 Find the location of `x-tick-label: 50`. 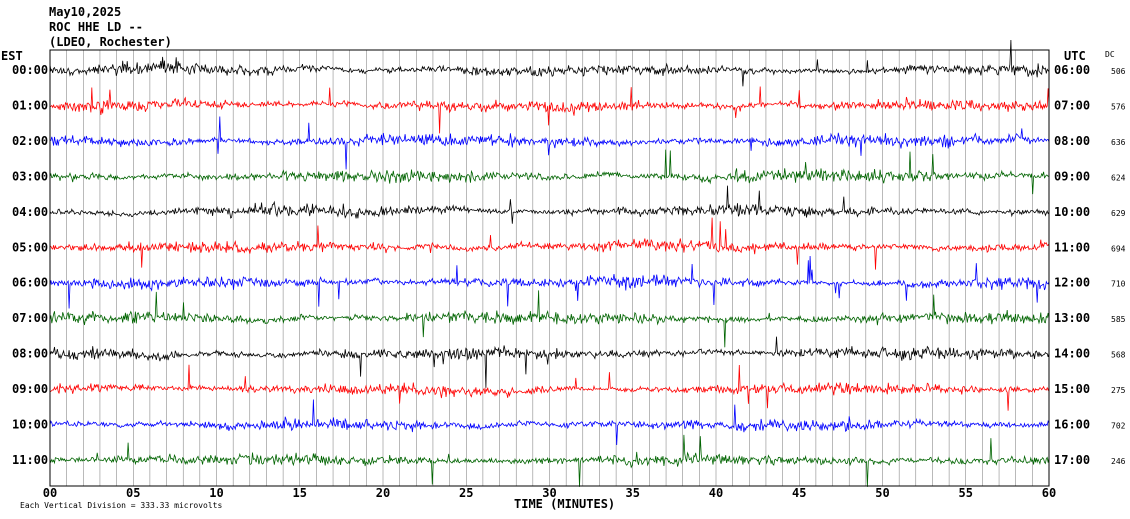

x-tick-label: 50 is located at coordinates (882, 493).